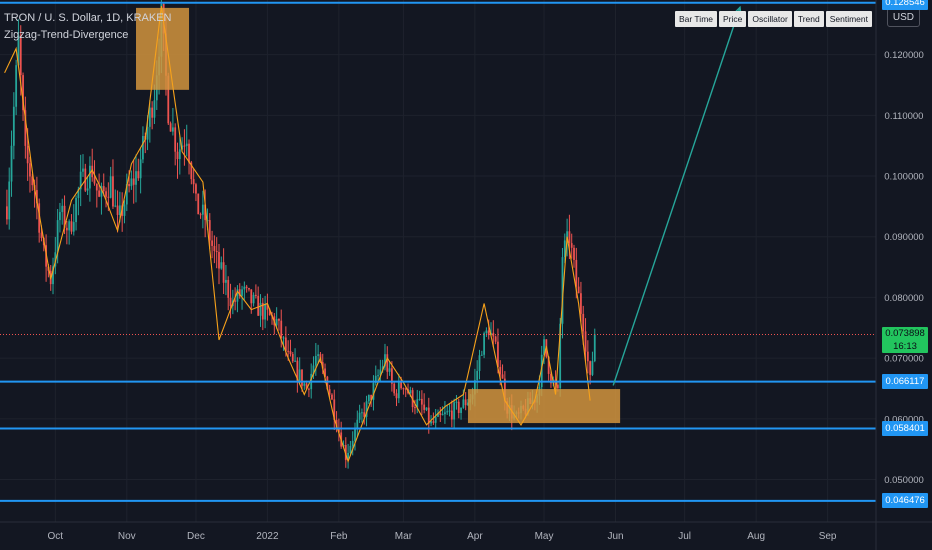  What do you see at coordinates (676, 196) in the screenshot?
I see `arrow-shaft` at bounding box center [676, 196].